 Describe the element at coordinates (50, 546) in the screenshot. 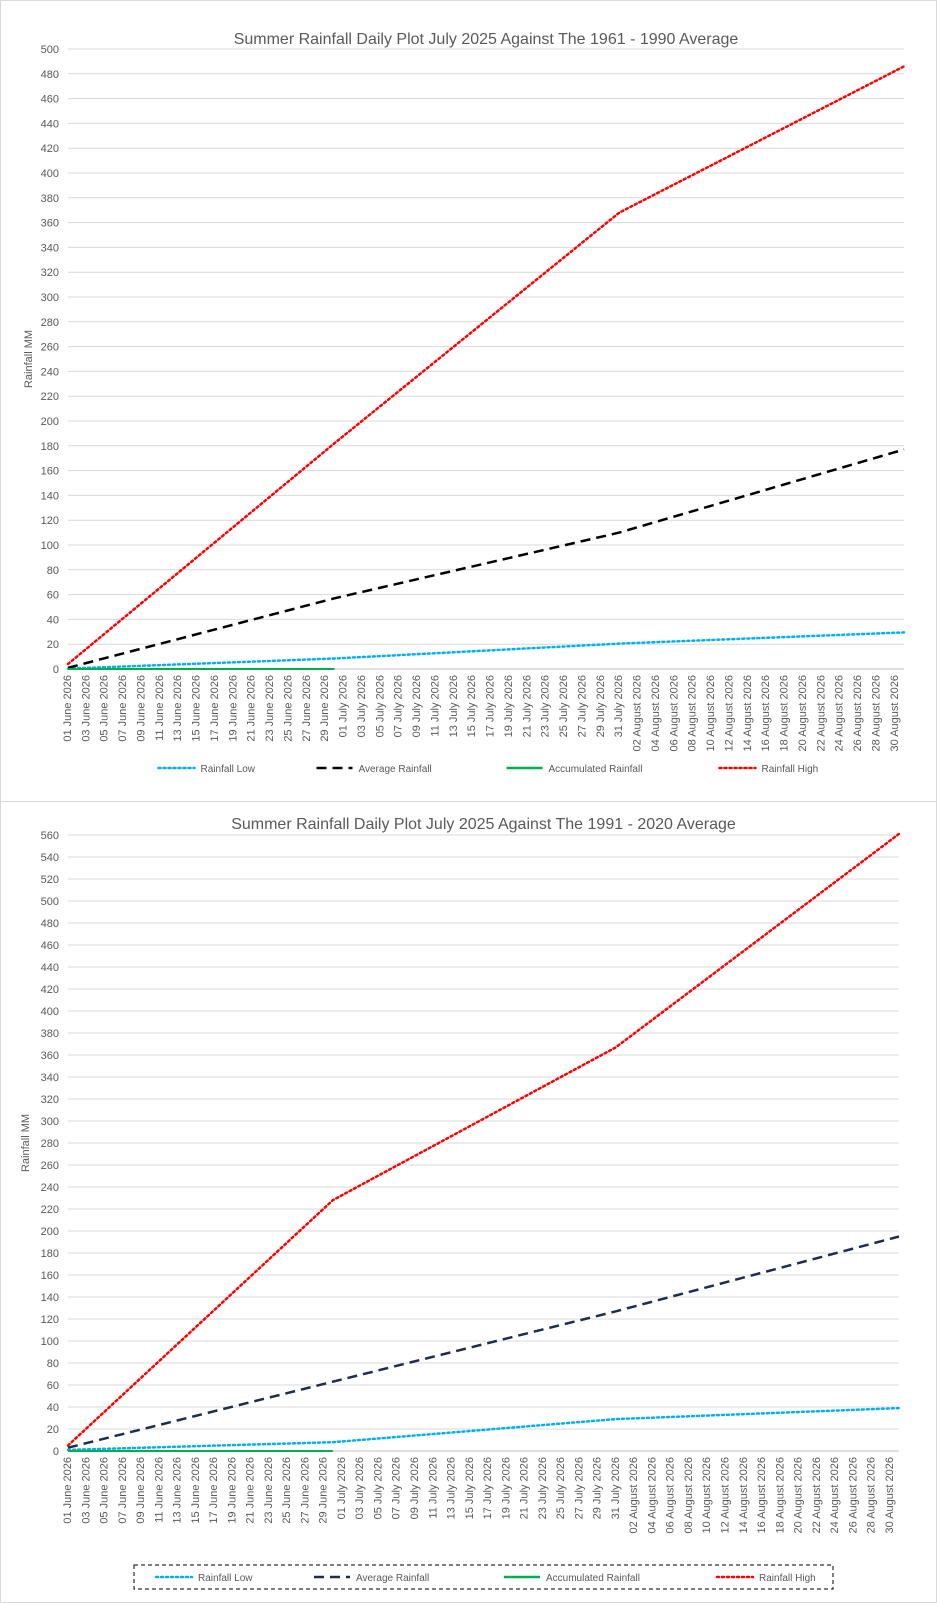

I see `y-tick-label: 100` at that location.